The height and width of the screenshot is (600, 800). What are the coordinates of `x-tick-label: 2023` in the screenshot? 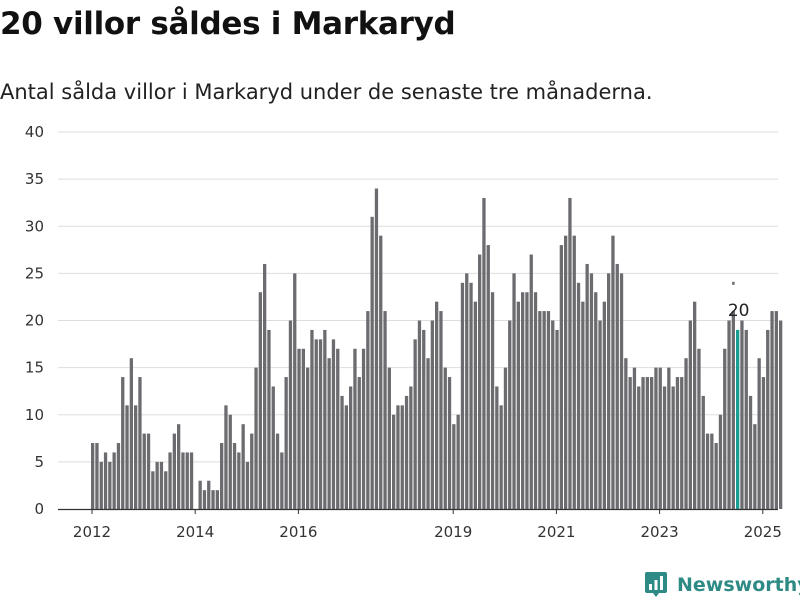 It's located at (660, 531).